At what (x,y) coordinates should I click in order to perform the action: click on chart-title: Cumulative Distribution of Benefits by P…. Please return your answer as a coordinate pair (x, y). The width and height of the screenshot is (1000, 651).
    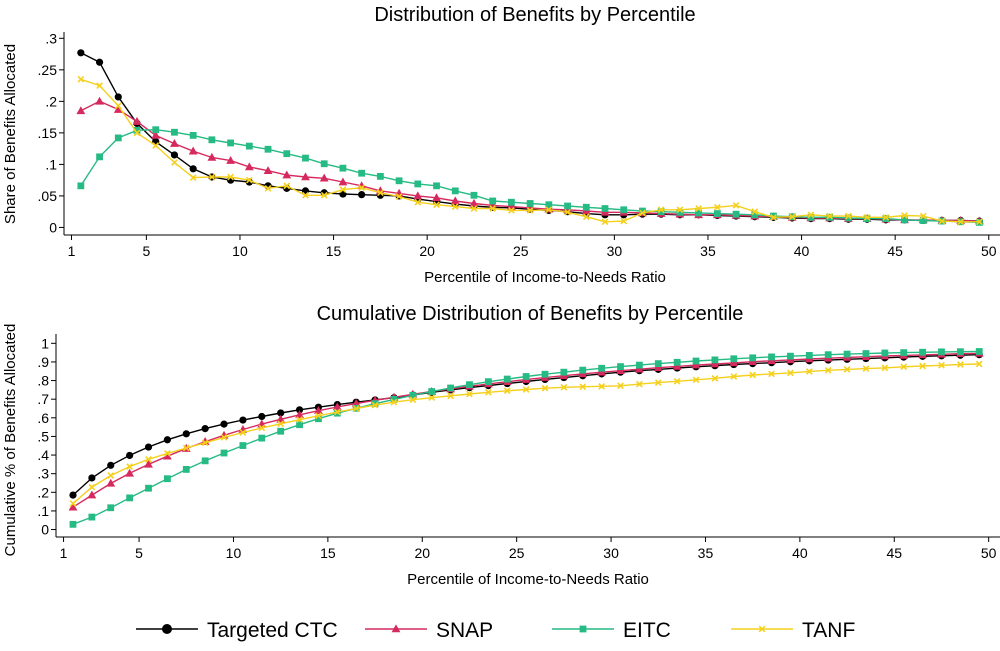
    Looking at the image, I should click on (530, 314).